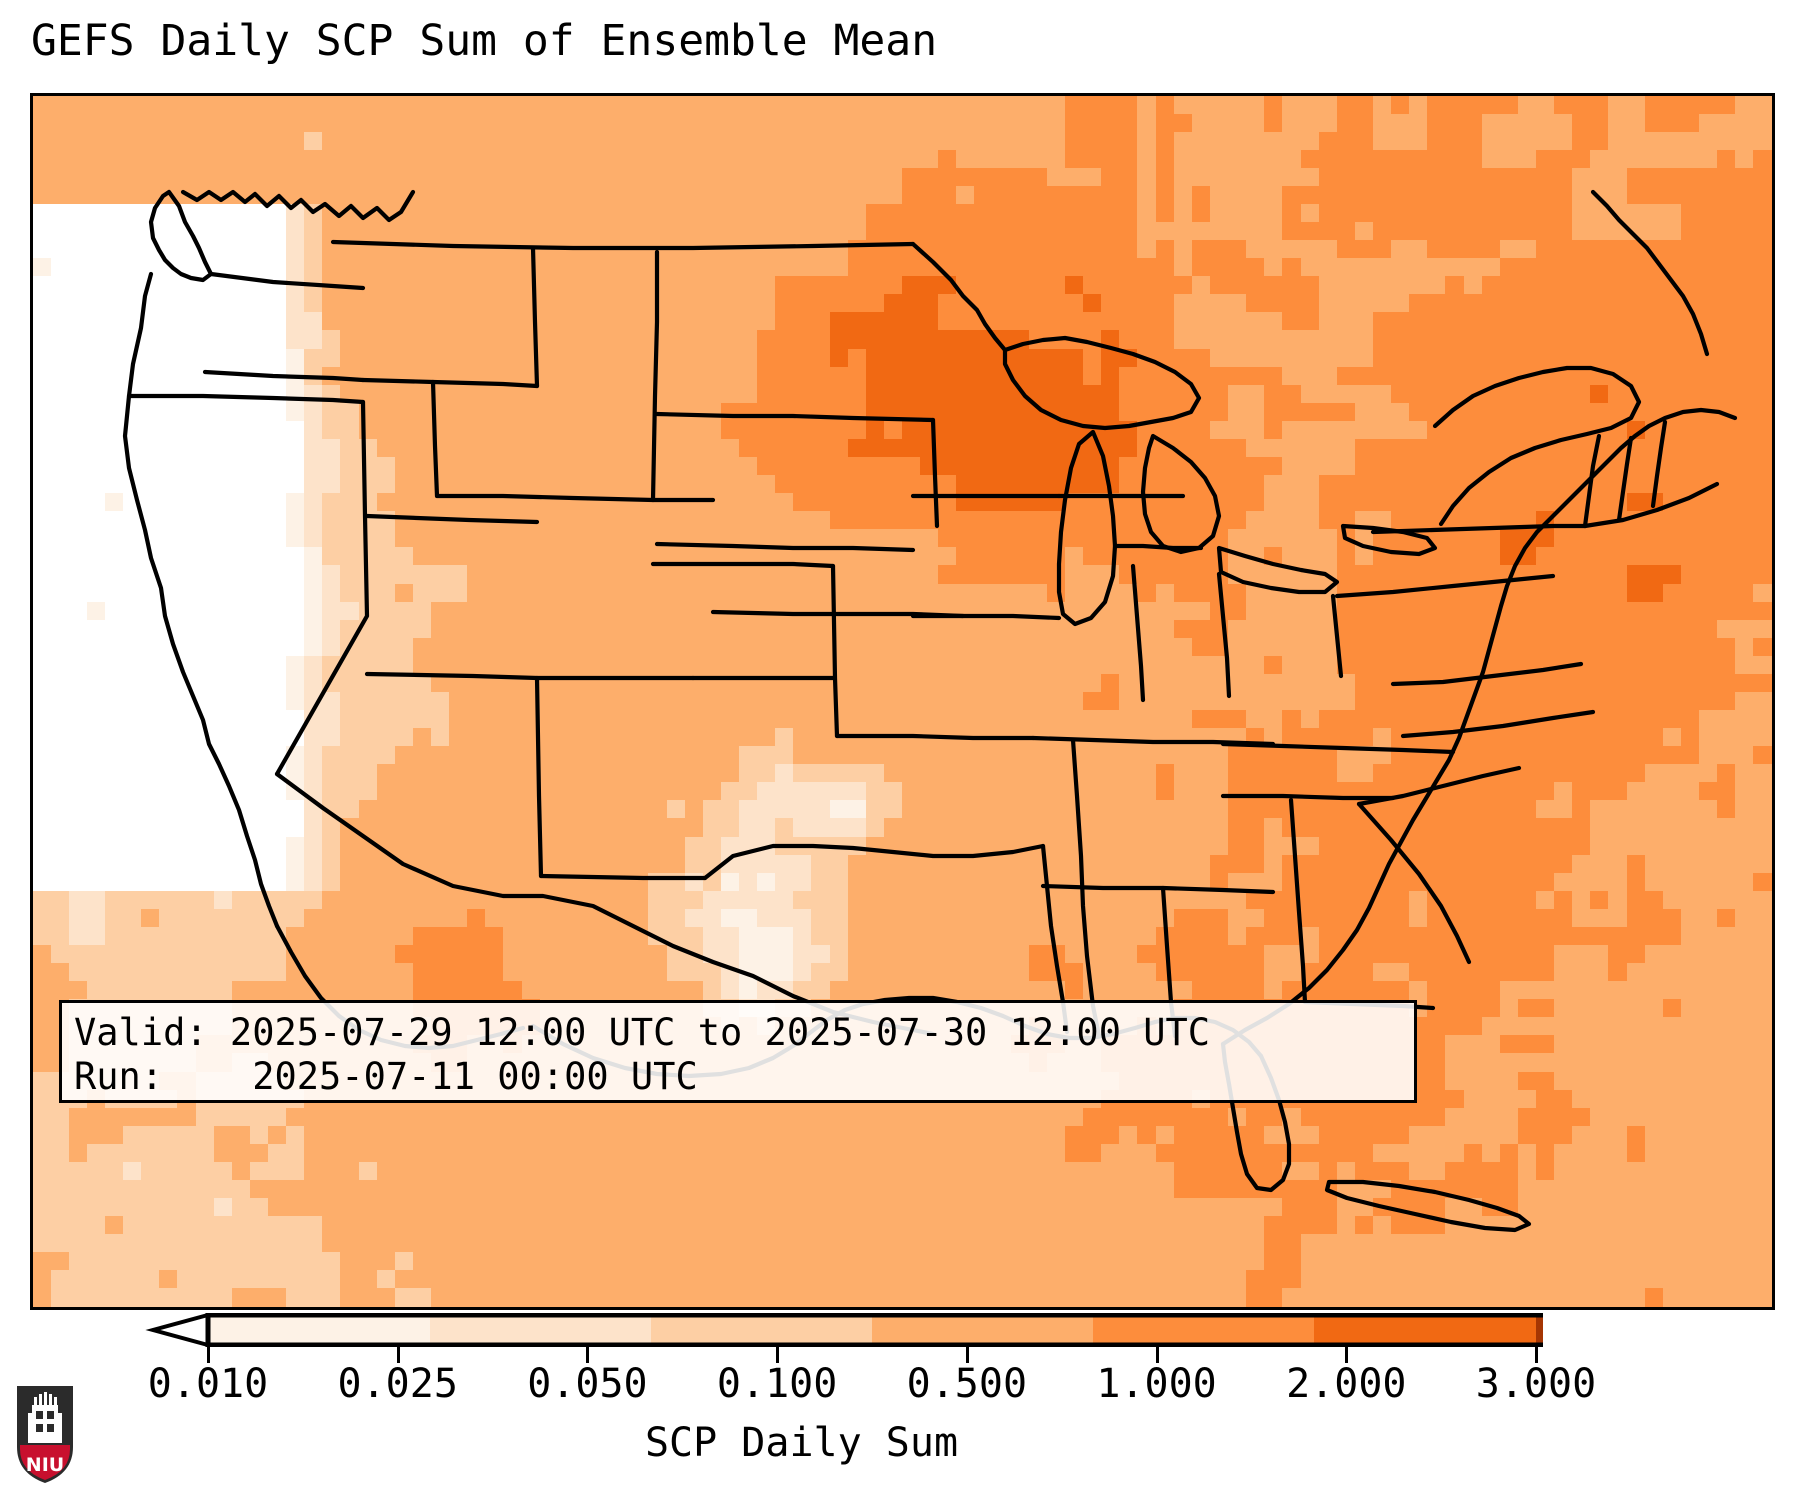 The height and width of the screenshot is (1500, 1803). I want to click on page-title: GEFS Daily SCP Sum of Ensemble Mean, so click(484, 41).